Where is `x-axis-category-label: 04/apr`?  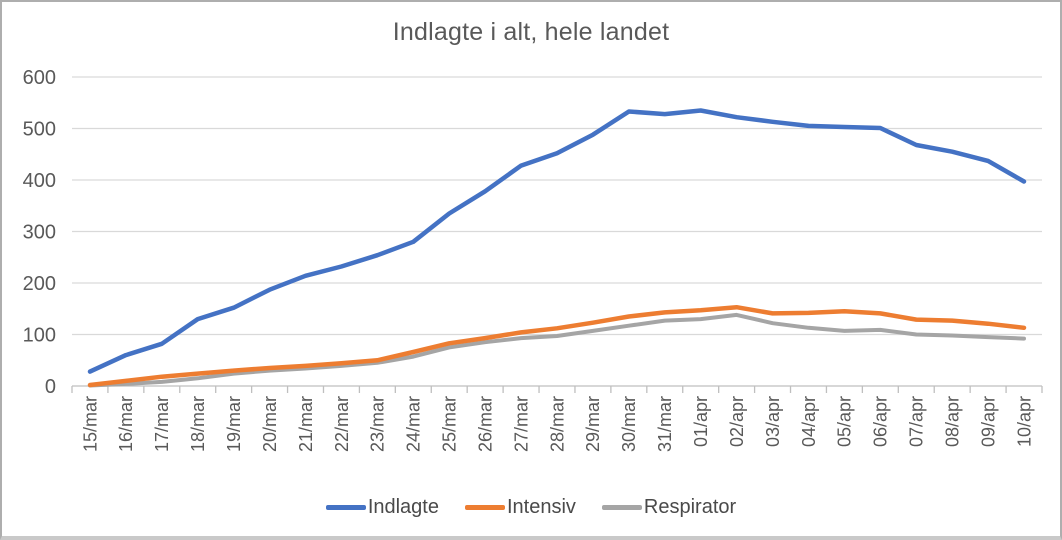 x-axis-category-label: 04/apr is located at coordinates (809, 421).